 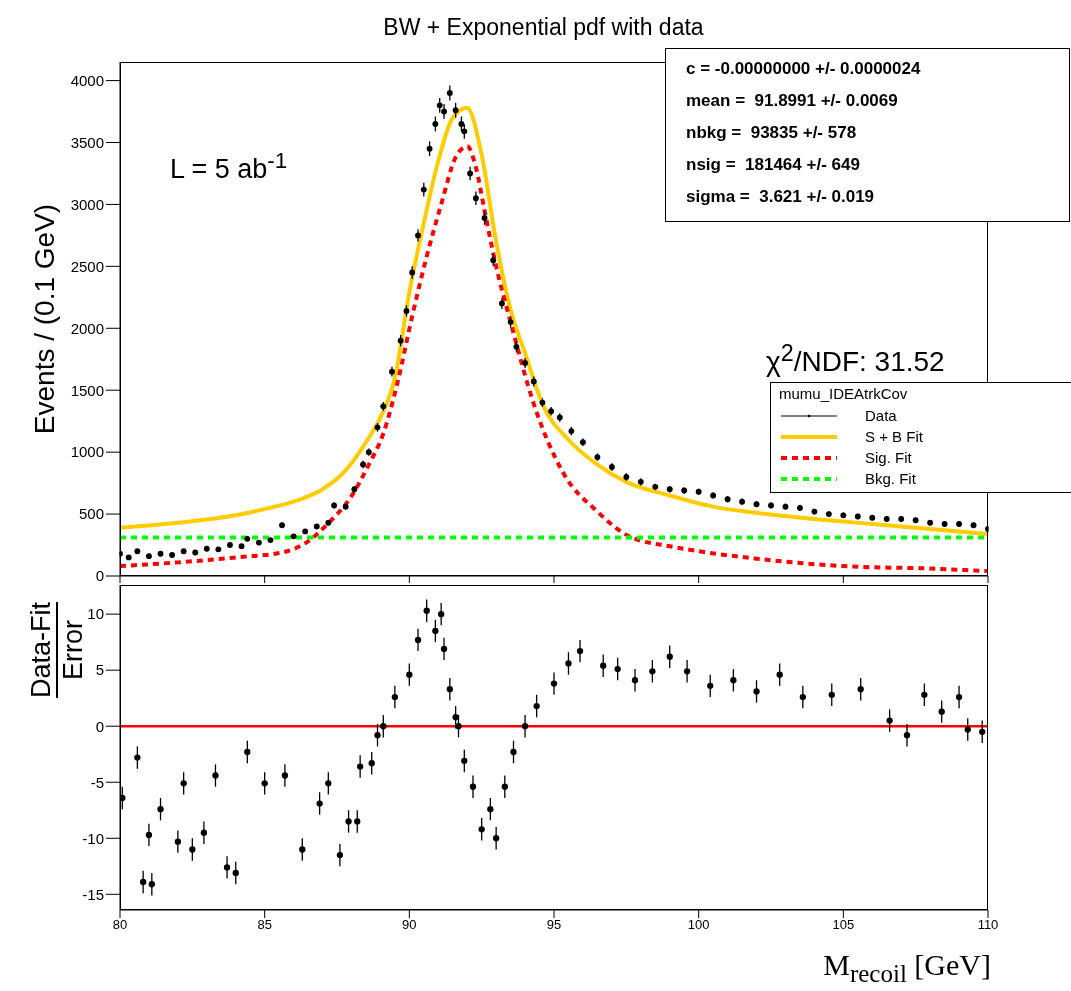 I want to click on y-tick-label: 3000, so click(x=87, y=204).